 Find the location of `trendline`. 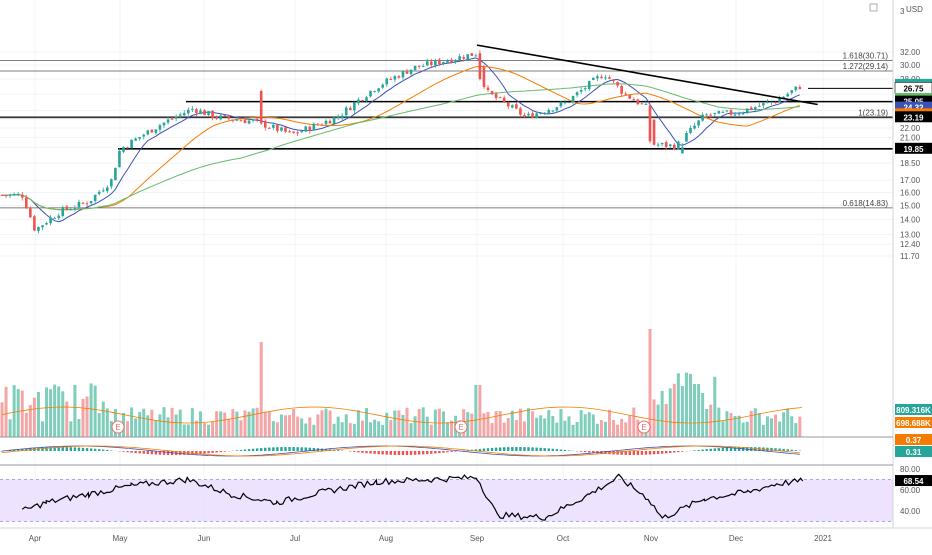

trendline is located at coordinates (647, 74).